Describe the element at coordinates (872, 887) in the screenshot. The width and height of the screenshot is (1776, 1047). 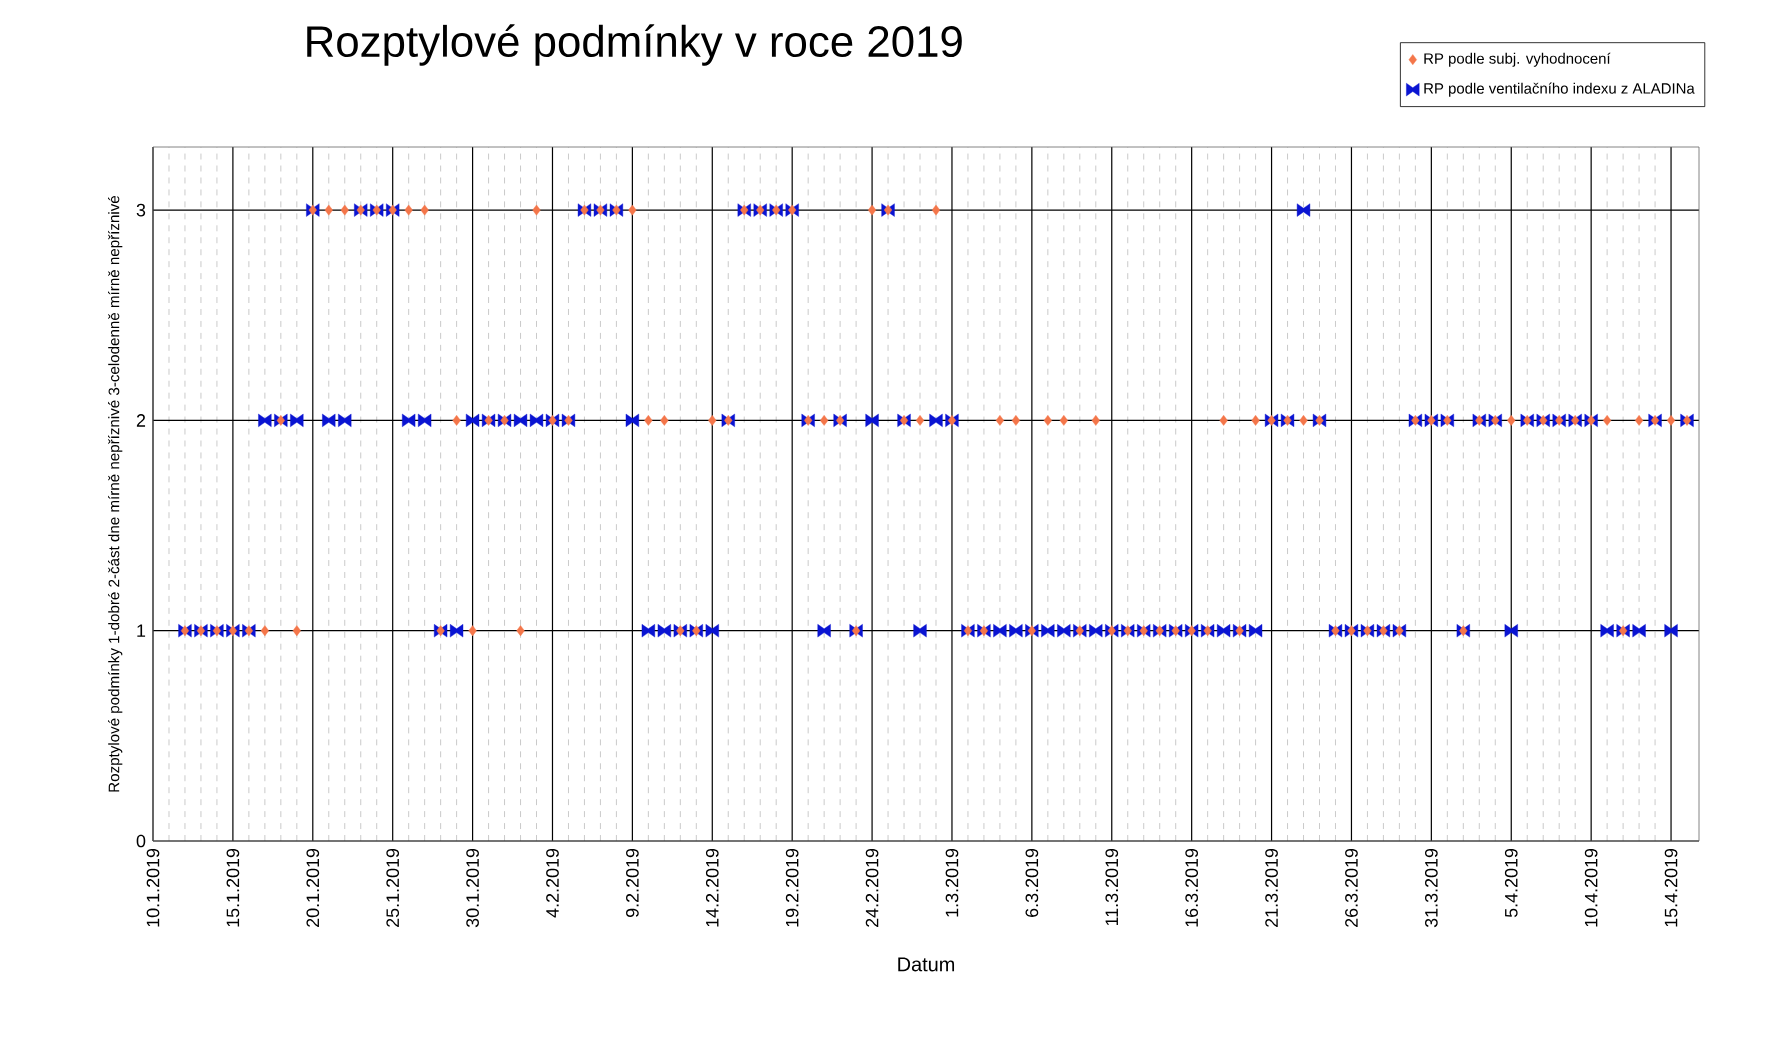
I see `x-tick-label: 24.2.2019` at that location.